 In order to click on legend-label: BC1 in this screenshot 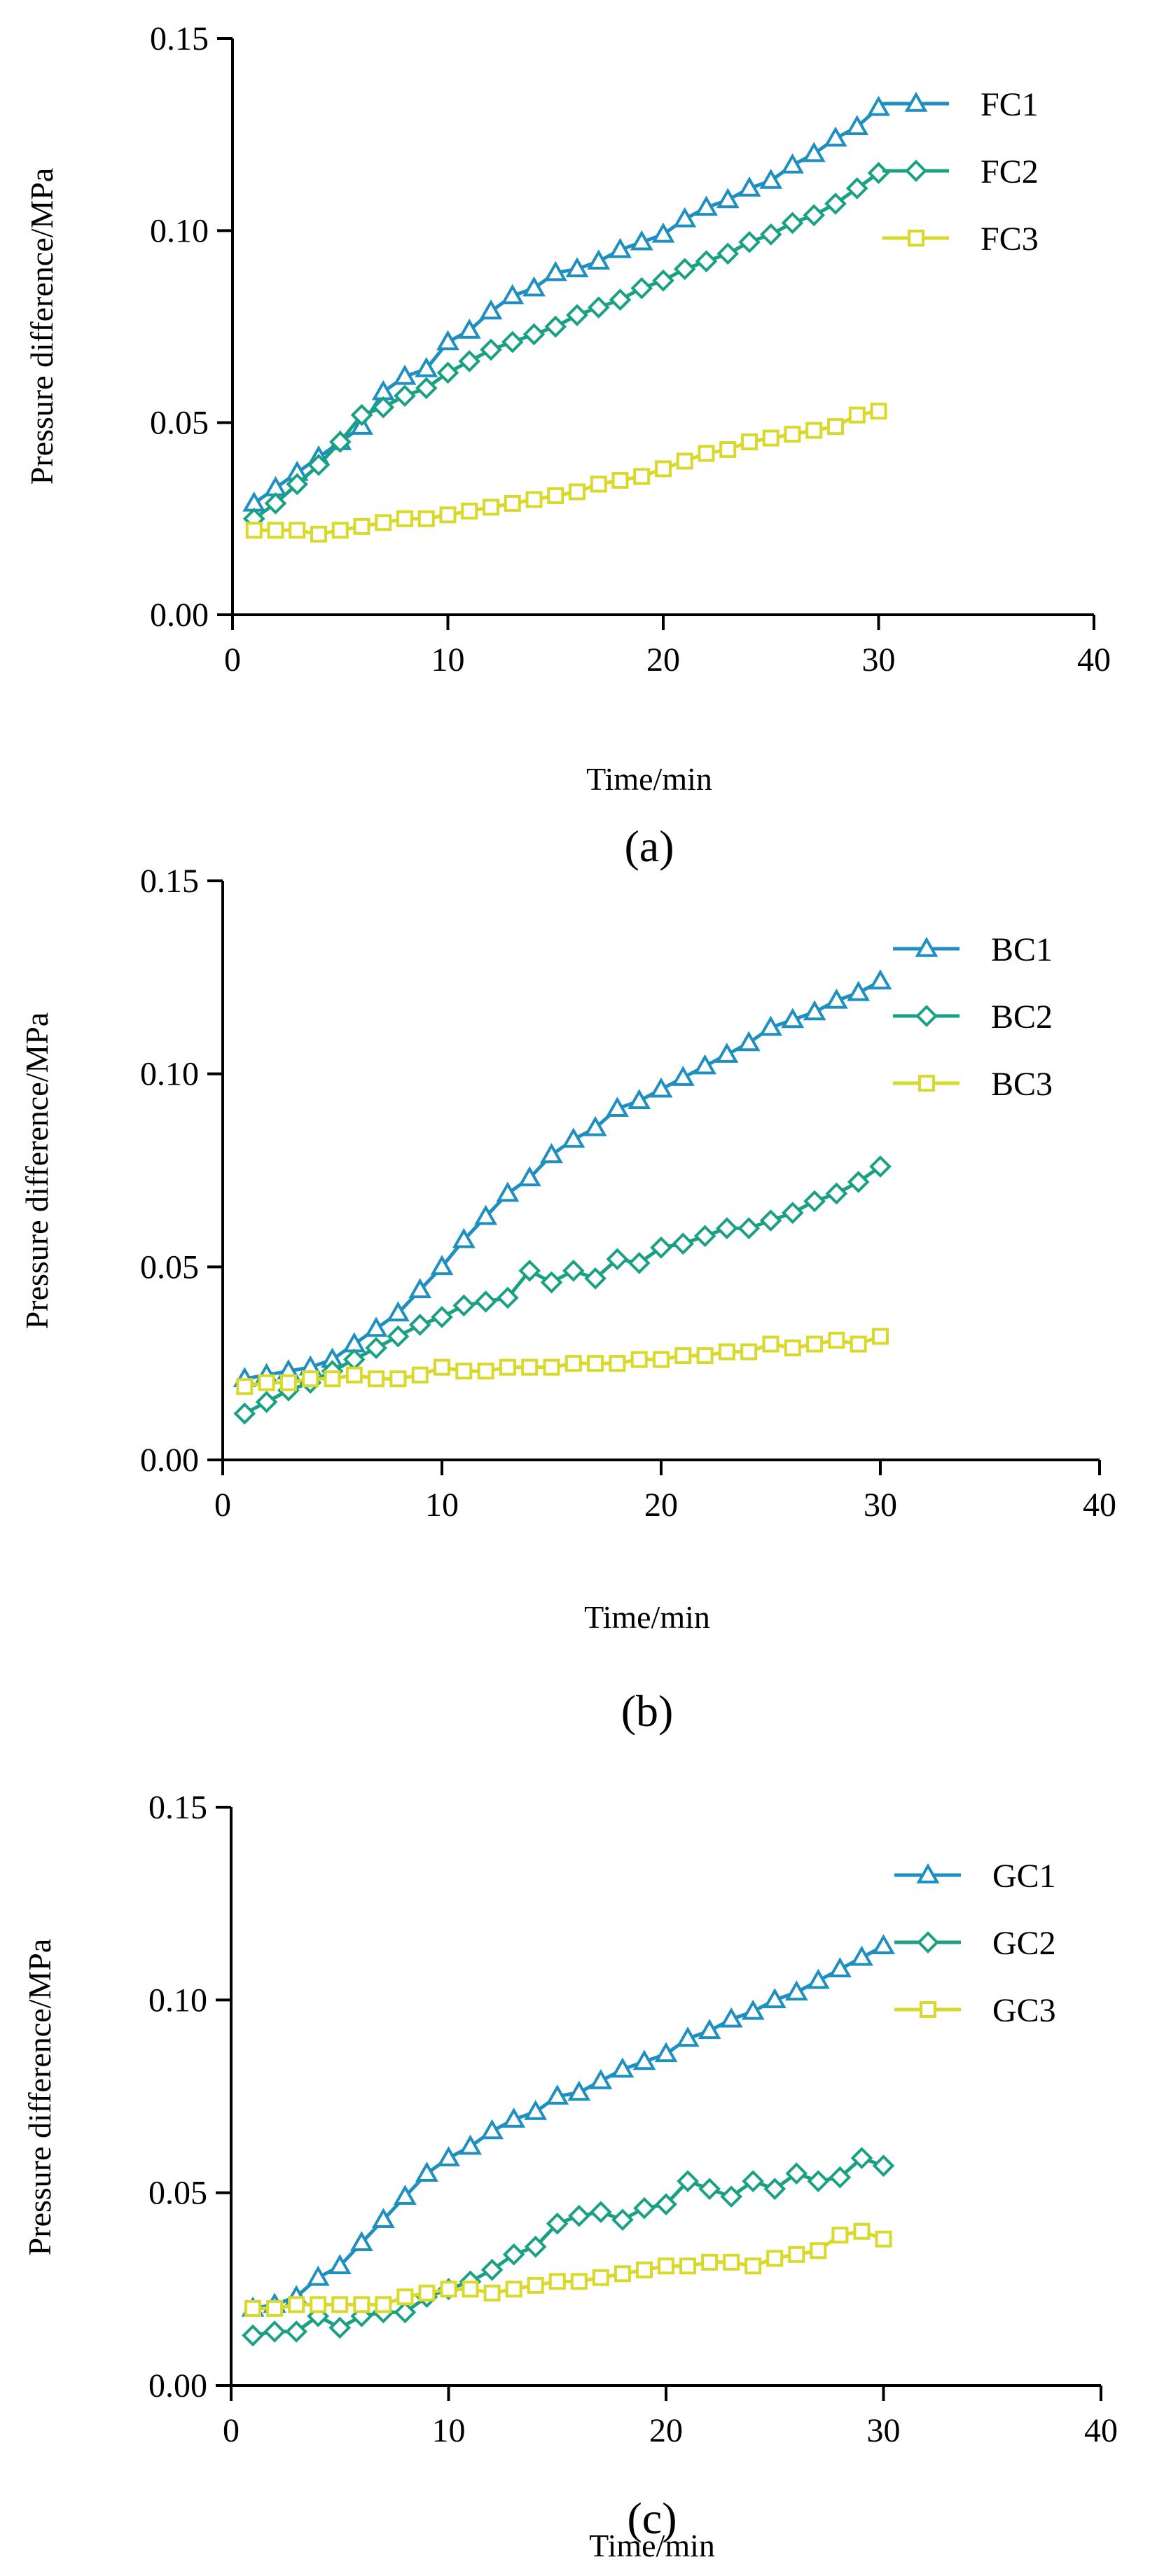, I will do `click(1022, 949)`.